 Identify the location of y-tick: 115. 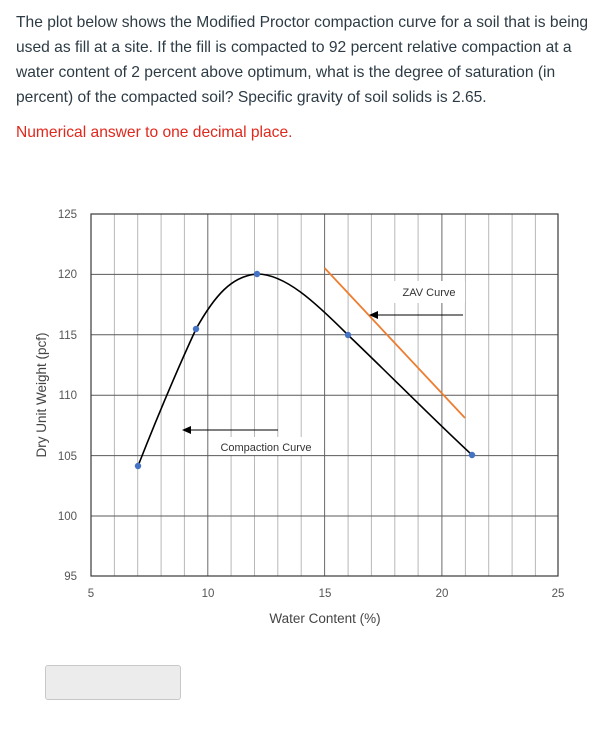
(68, 336).